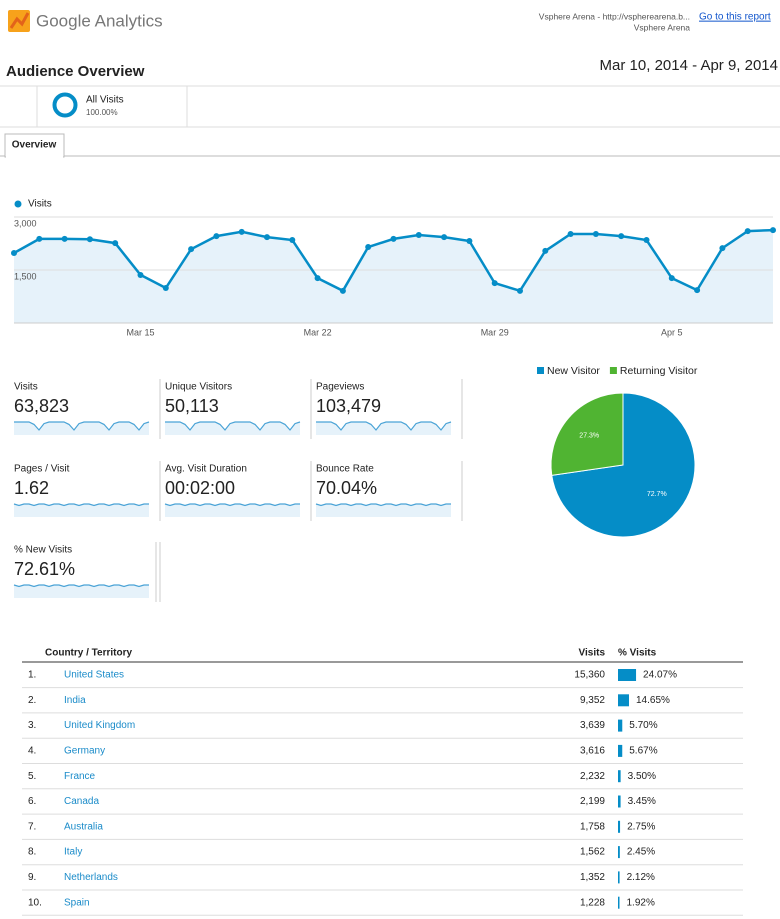 The width and height of the screenshot is (780, 919). I want to click on share: 2.12%, so click(641, 877).